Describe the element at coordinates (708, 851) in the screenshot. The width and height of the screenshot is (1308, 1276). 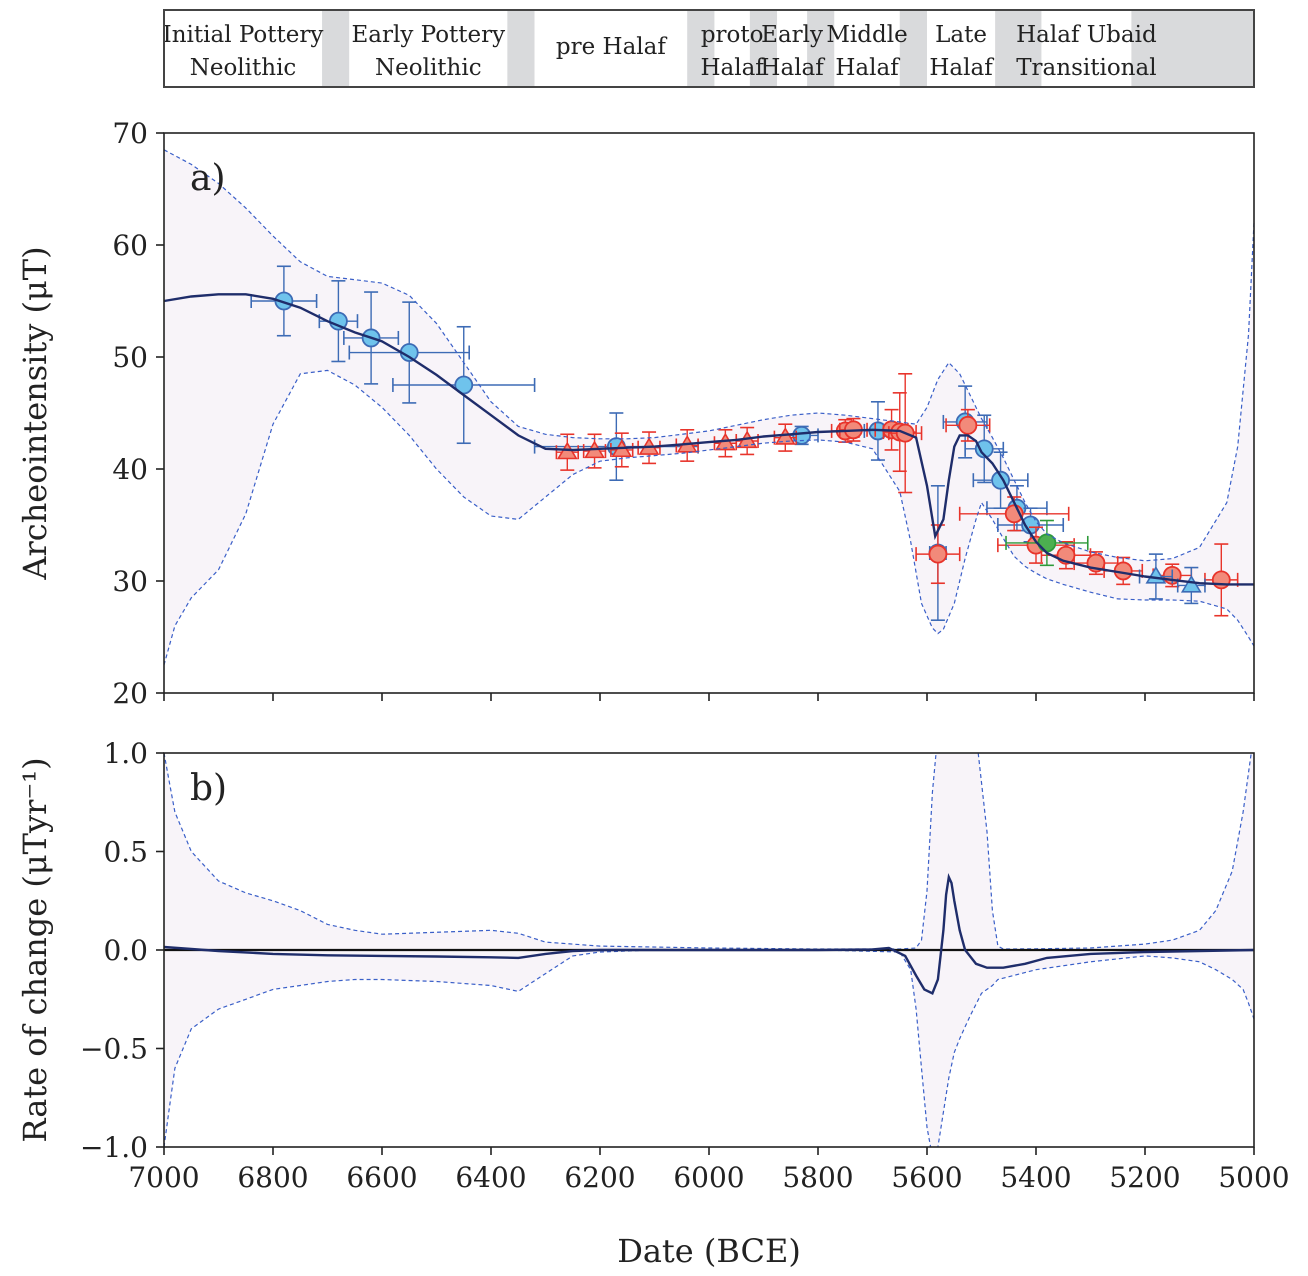
I see `upper-bound-line` at that location.